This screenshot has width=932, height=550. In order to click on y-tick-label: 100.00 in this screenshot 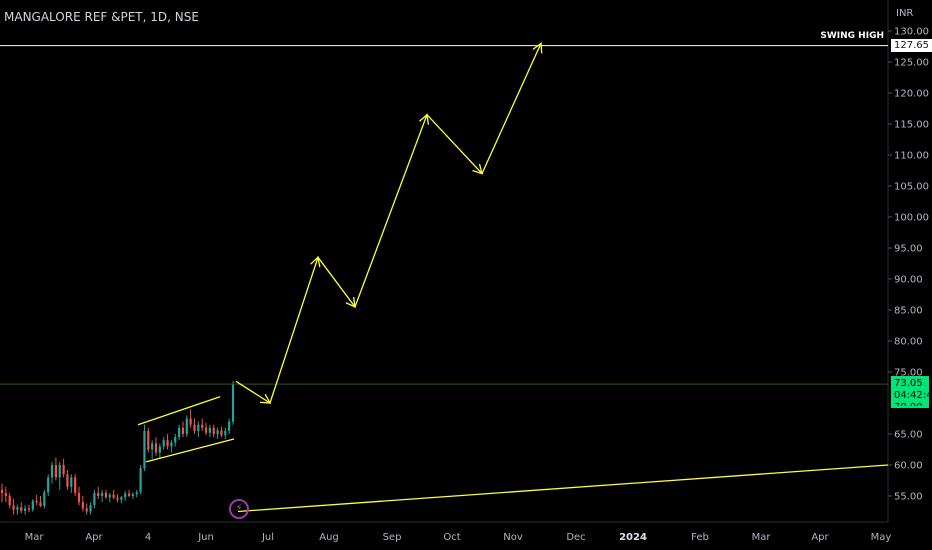, I will do `click(911, 218)`.